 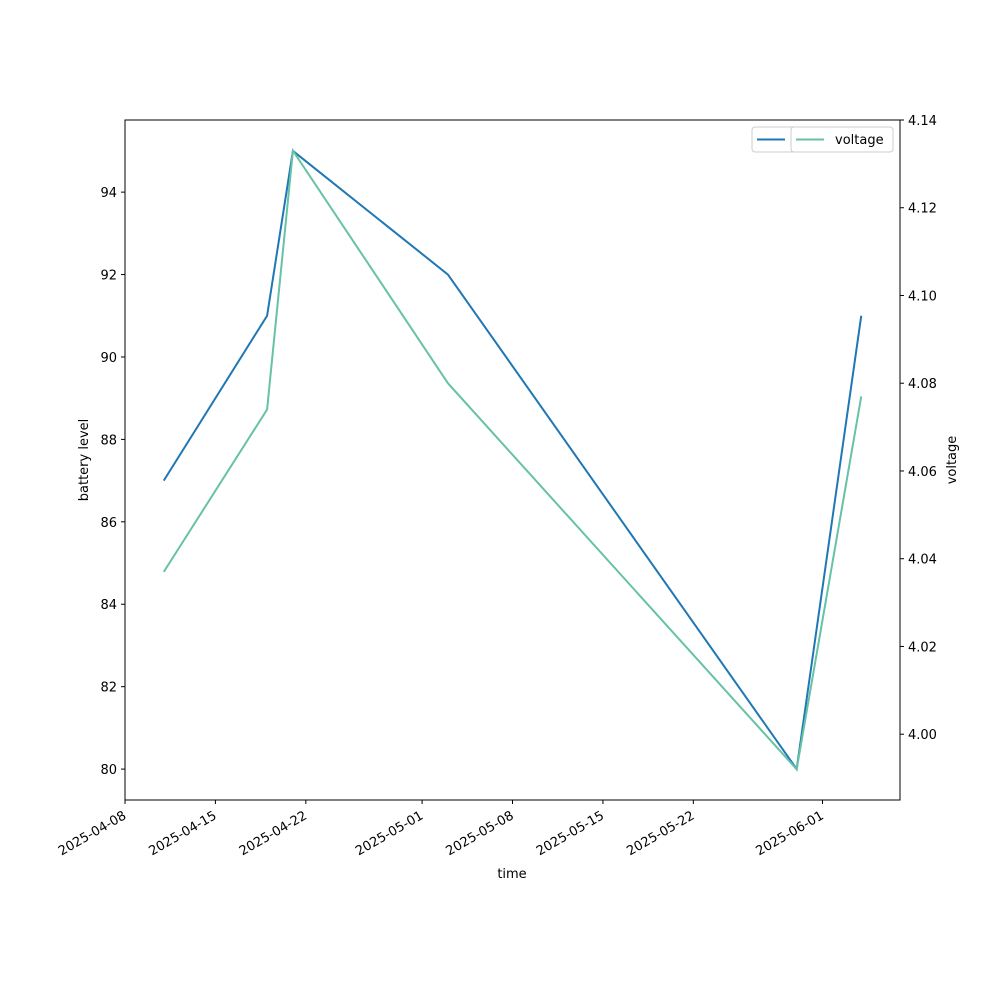 I want to click on legend-box, so click(x=842, y=139).